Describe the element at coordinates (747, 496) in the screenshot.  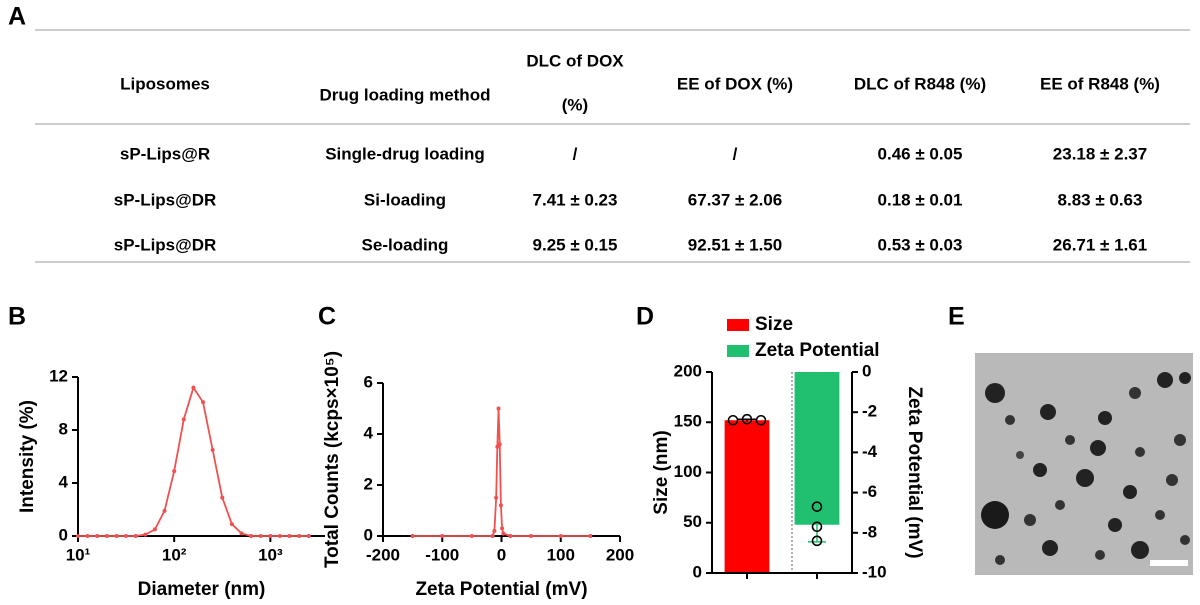
I see `bar` at that location.